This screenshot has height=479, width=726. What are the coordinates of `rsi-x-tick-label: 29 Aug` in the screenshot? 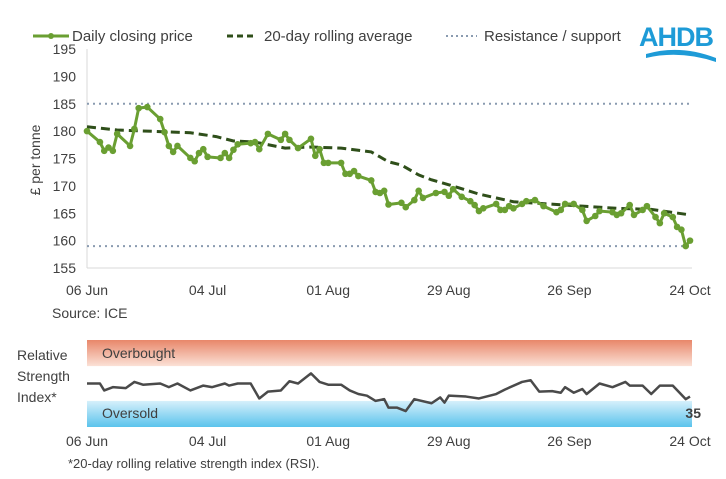 It's located at (449, 441).